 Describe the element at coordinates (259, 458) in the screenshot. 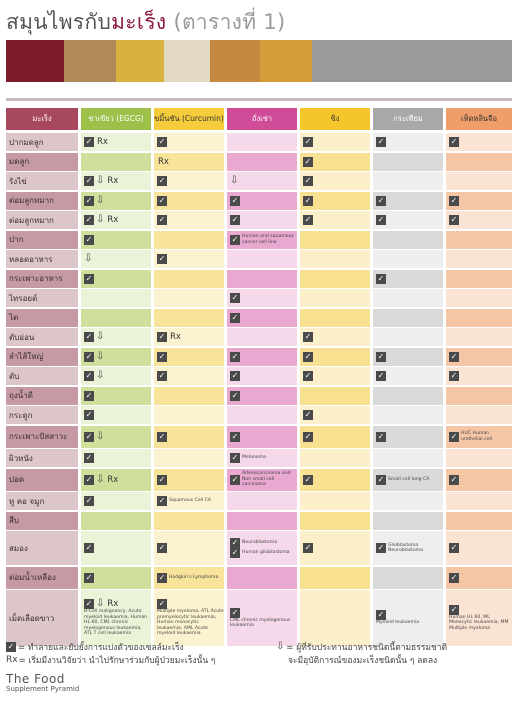

I see `table-row: ผิวหนัง ✓ ✓ Melanoma` at that location.